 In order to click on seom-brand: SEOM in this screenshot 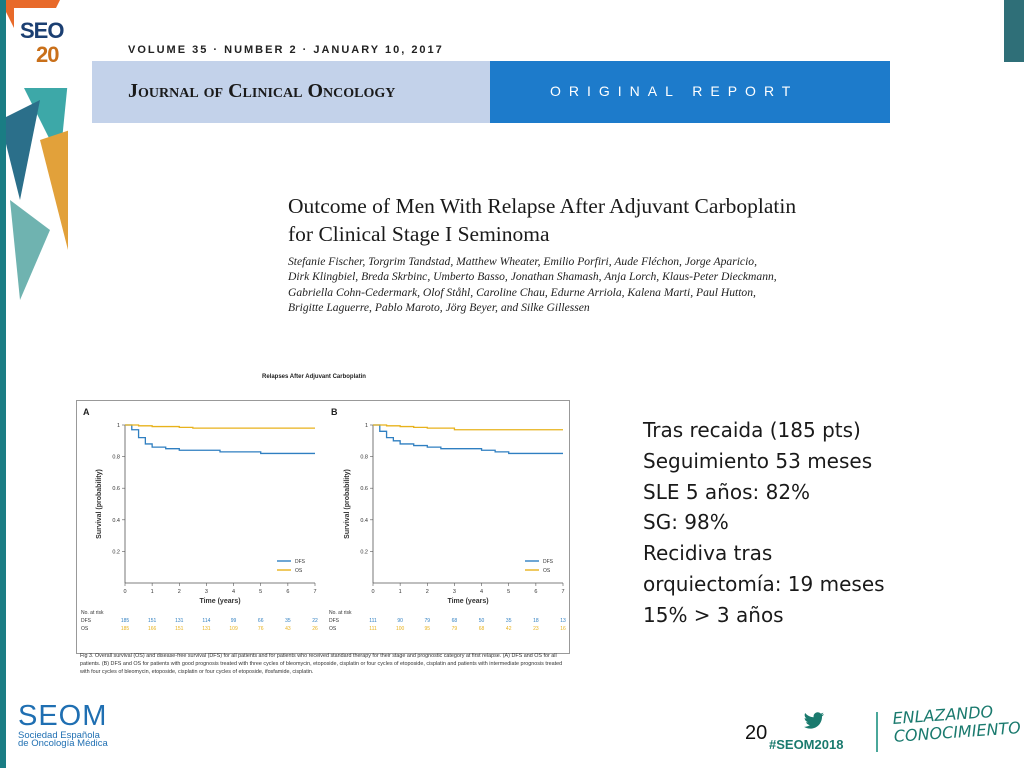, I will do `click(63, 716)`.